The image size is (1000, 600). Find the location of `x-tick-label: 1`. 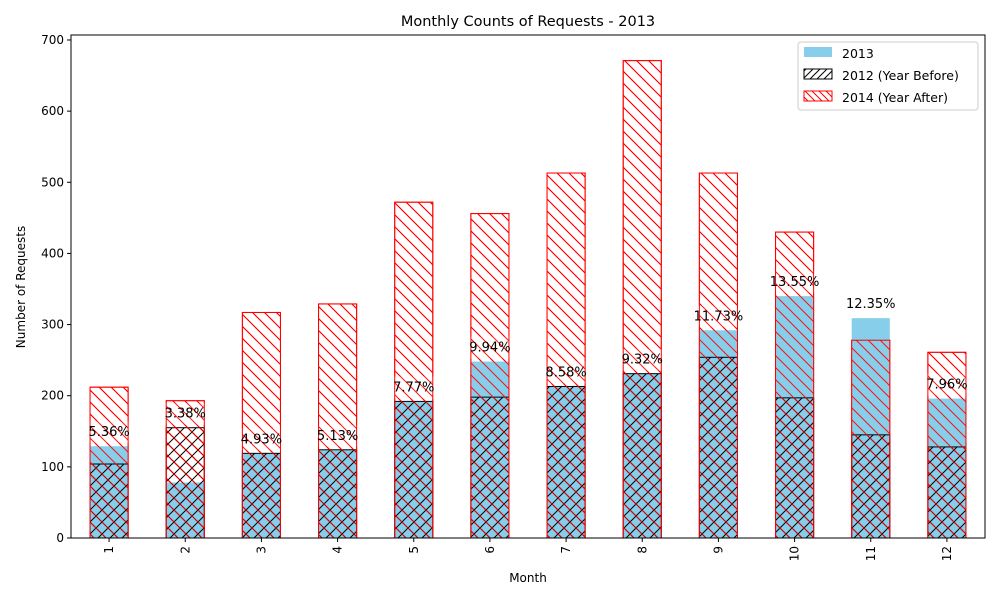

x-tick-label: 1 is located at coordinates (109, 550).